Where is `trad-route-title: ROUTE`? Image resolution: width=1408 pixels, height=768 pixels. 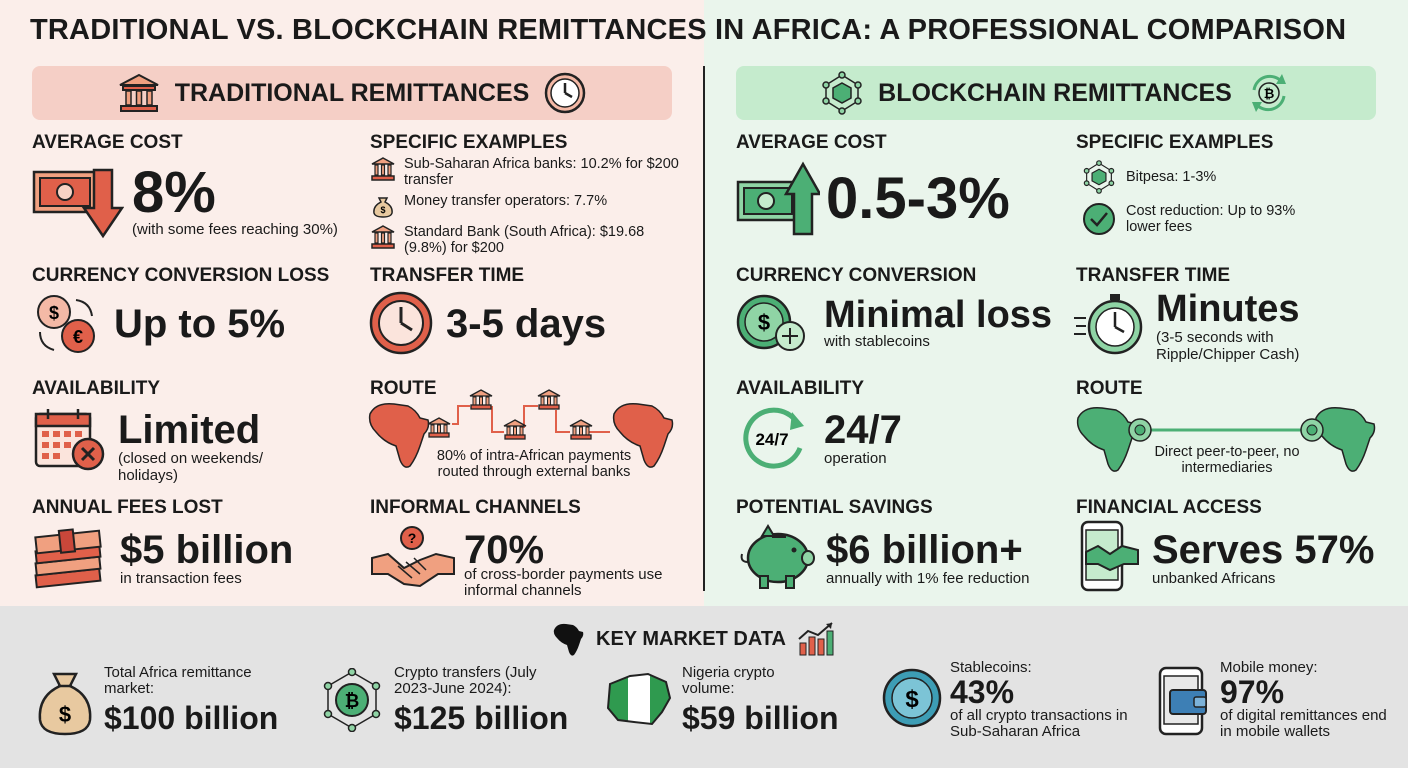
trad-route-title: ROUTE is located at coordinates (403, 388).